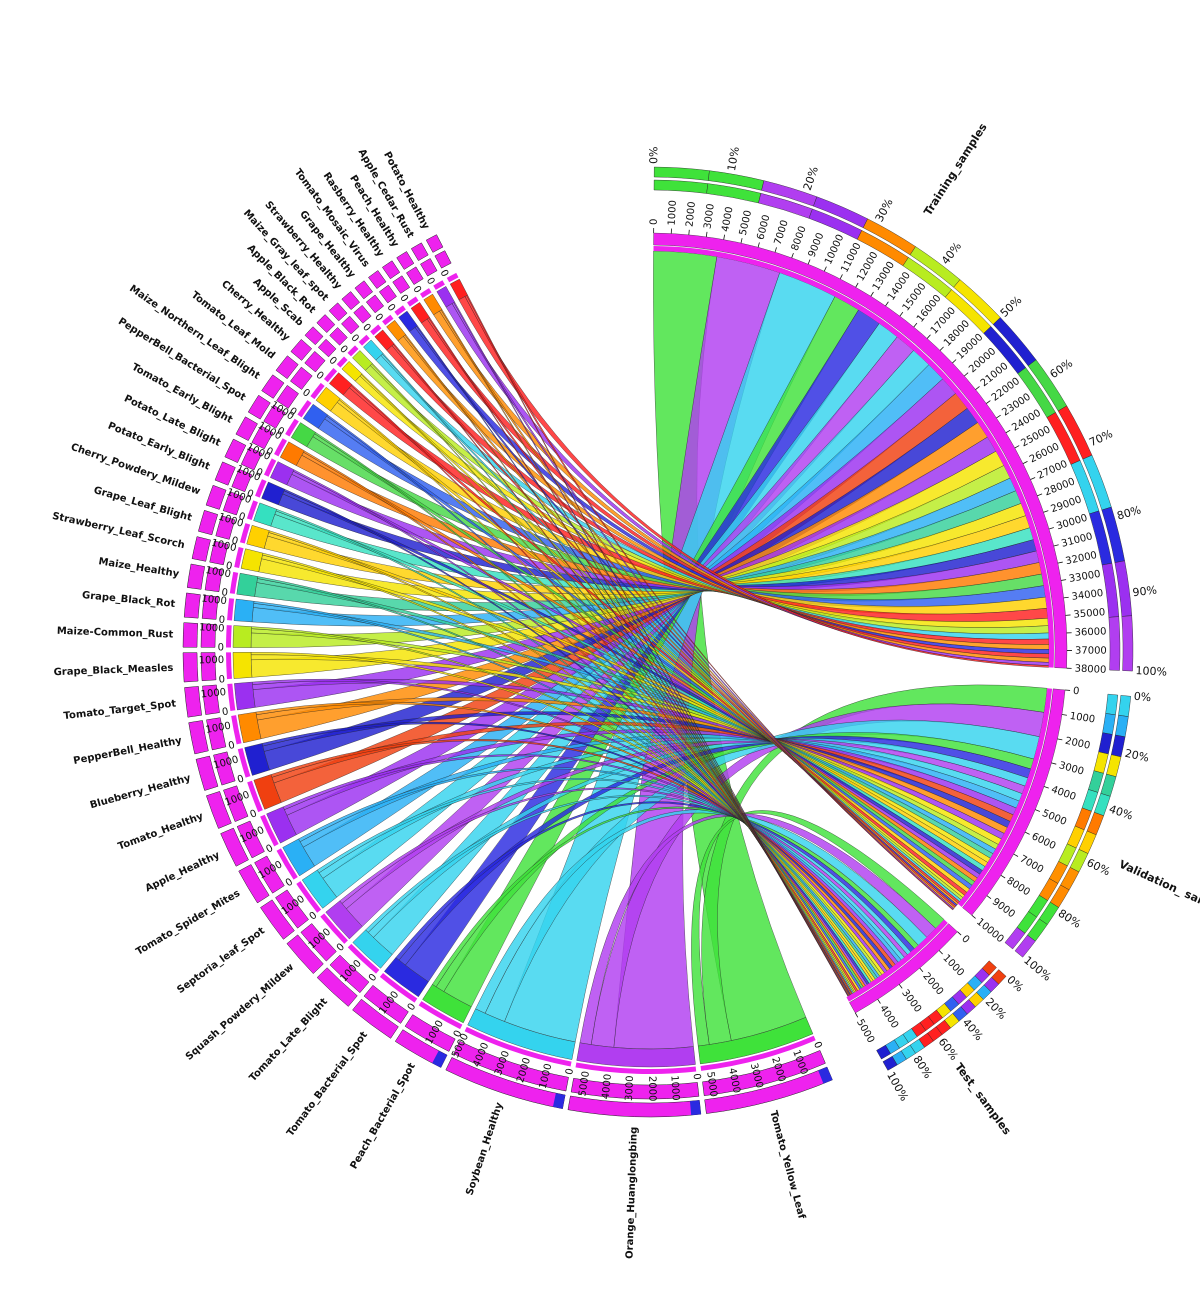 The width and height of the screenshot is (1200, 1298). Describe the element at coordinates (1011, 307) in the screenshot. I see `group-pct-label-0-5: 50%` at that location.